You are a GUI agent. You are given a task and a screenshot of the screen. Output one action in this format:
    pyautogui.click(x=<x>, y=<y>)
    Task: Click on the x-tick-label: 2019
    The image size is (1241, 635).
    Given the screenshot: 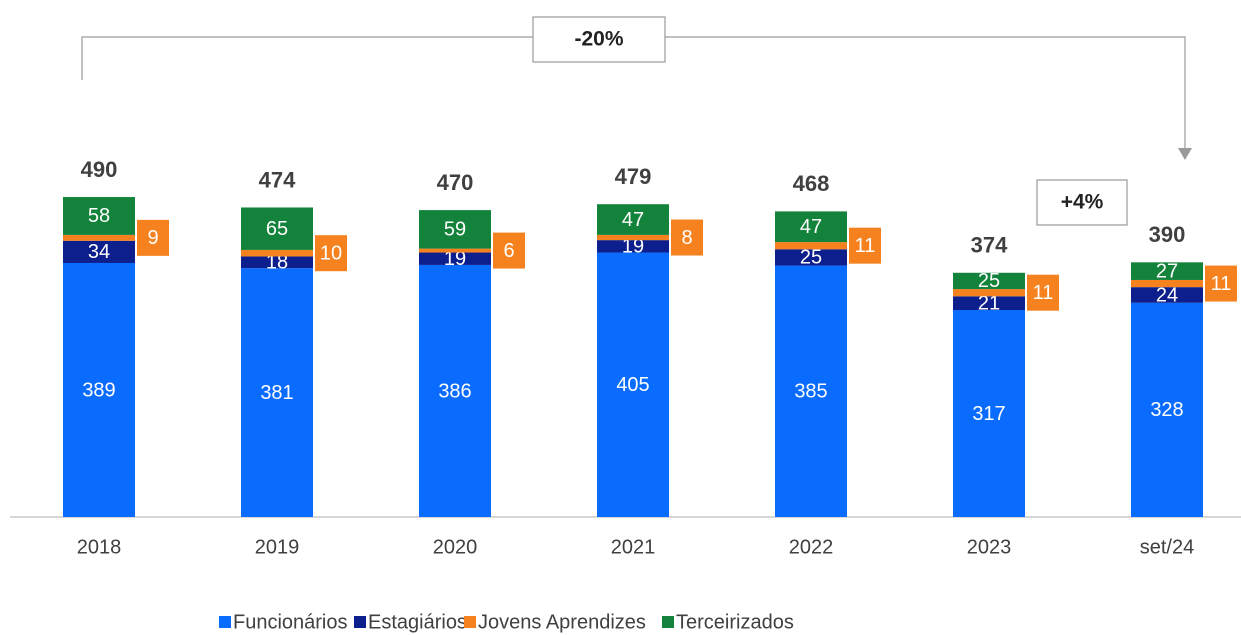 What is the action you would take?
    pyautogui.click(x=277, y=547)
    